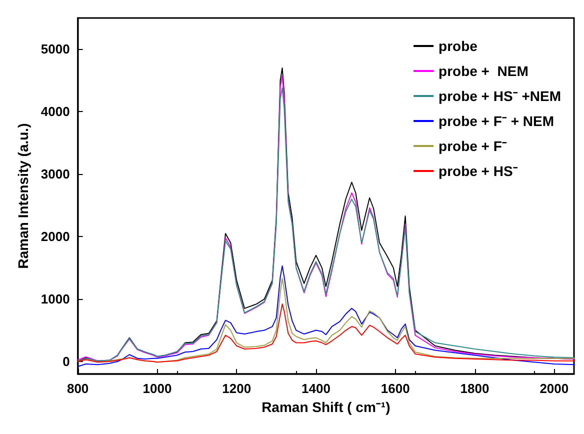  Describe the element at coordinates (499, 96) in the screenshot. I see `legend-label: probe + HS⁻ +NEM` at that location.